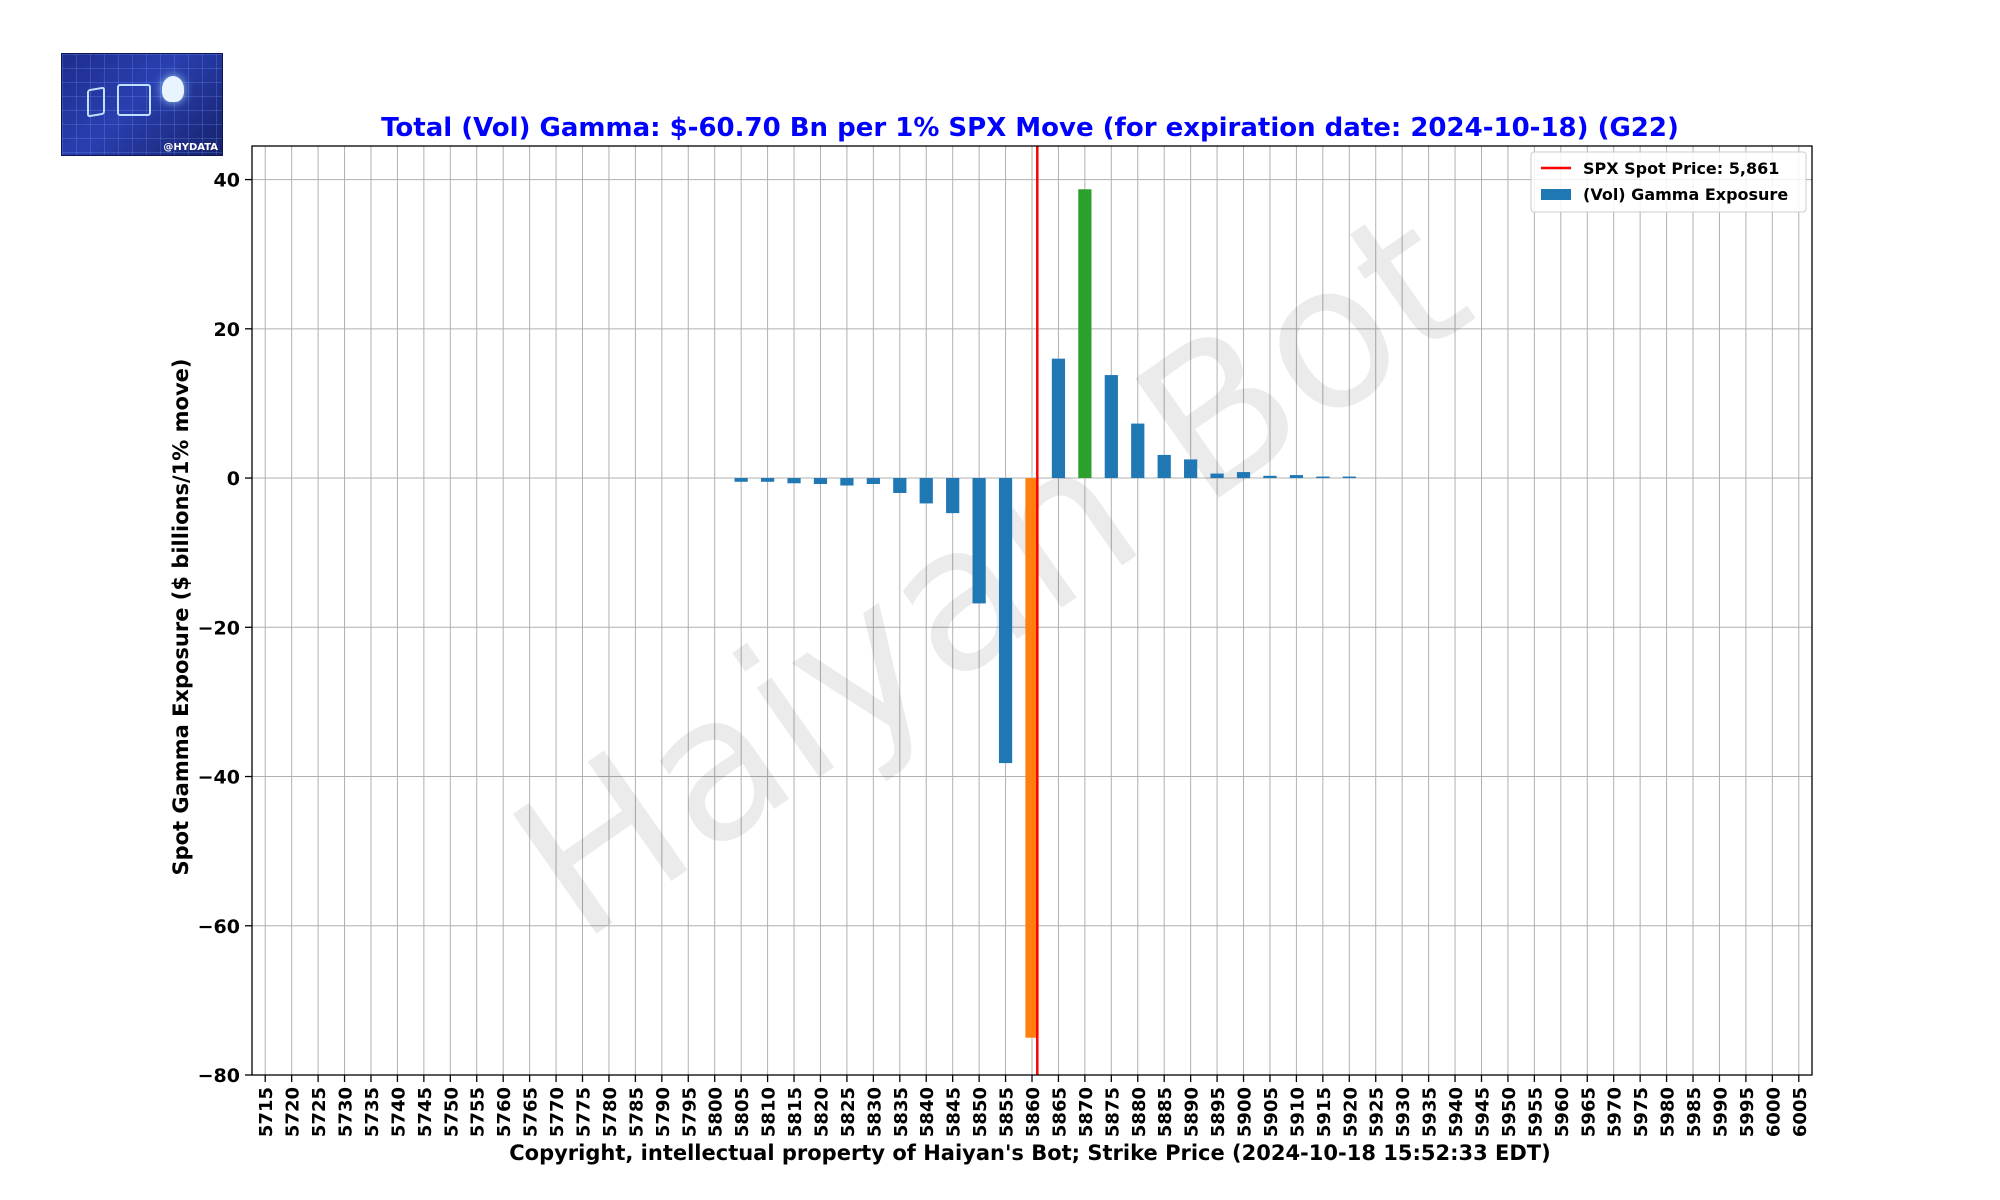 The height and width of the screenshot is (1200, 2000). Describe the element at coordinates (1165, 1112) in the screenshot. I see `x-tick-label: 5885` at that location.